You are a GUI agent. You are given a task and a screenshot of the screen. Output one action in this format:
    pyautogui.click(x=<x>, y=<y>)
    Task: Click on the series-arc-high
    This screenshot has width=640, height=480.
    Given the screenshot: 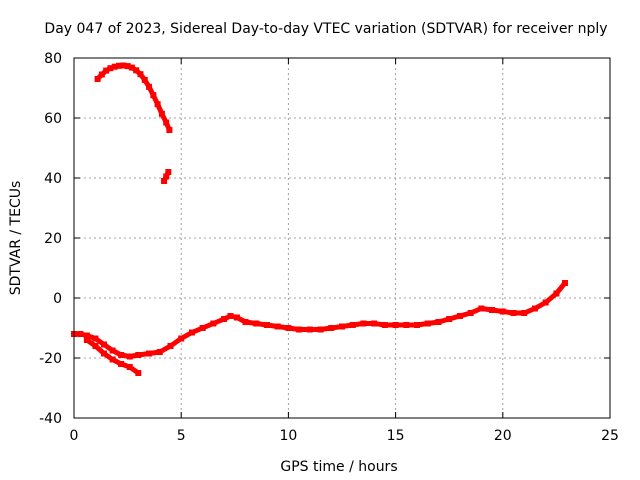 What is the action you would take?
    pyautogui.click(x=133, y=97)
    